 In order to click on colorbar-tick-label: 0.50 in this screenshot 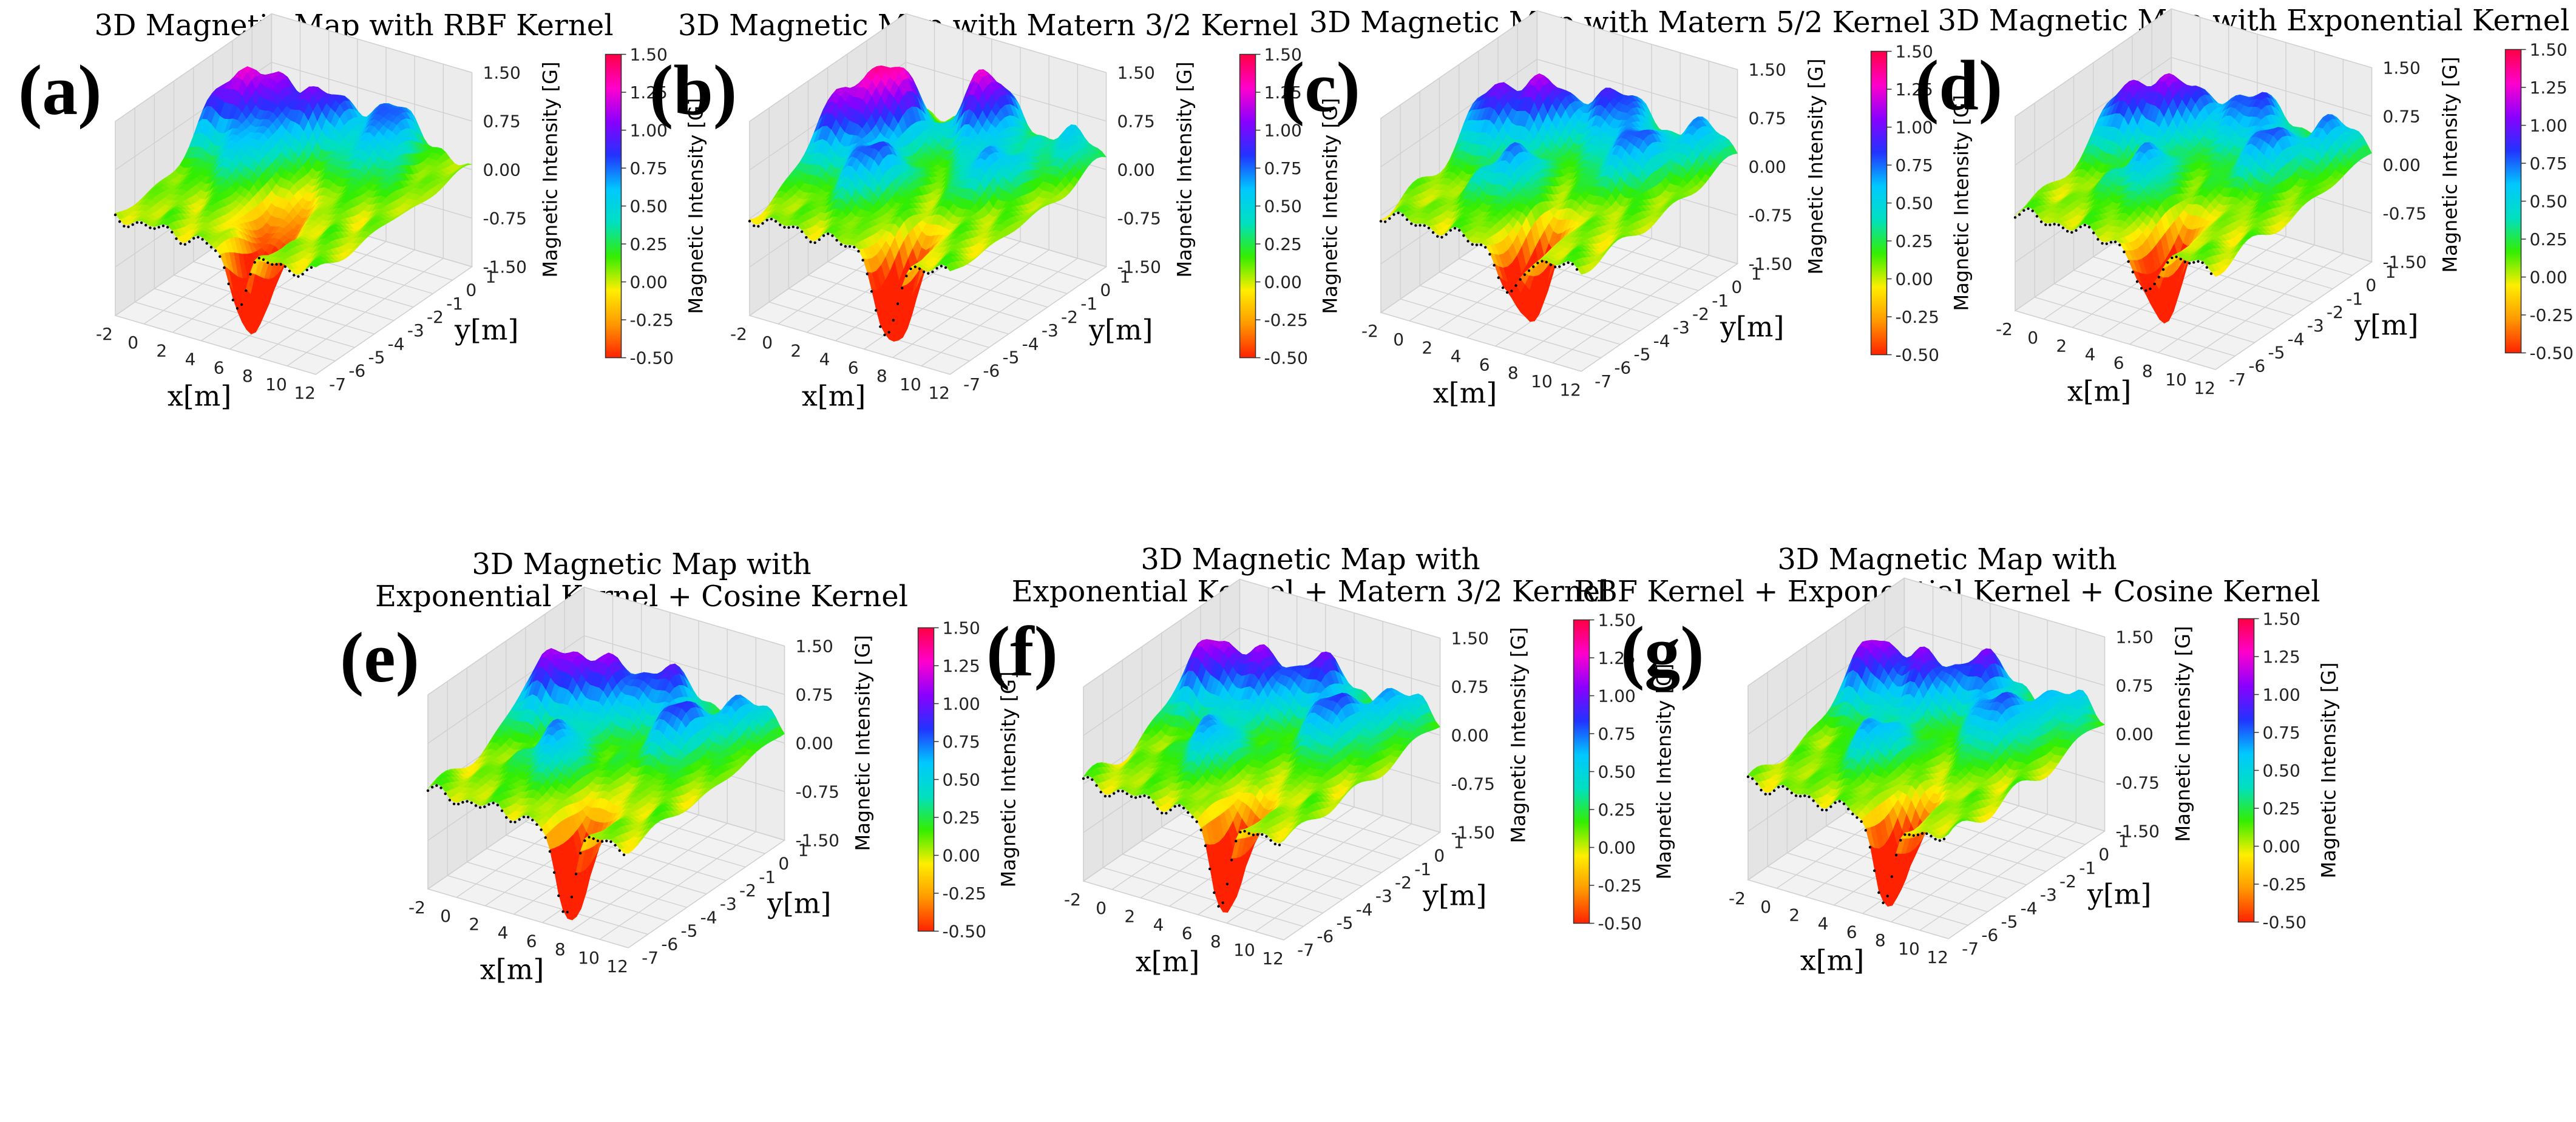, I will do `click(1914, 204)`.